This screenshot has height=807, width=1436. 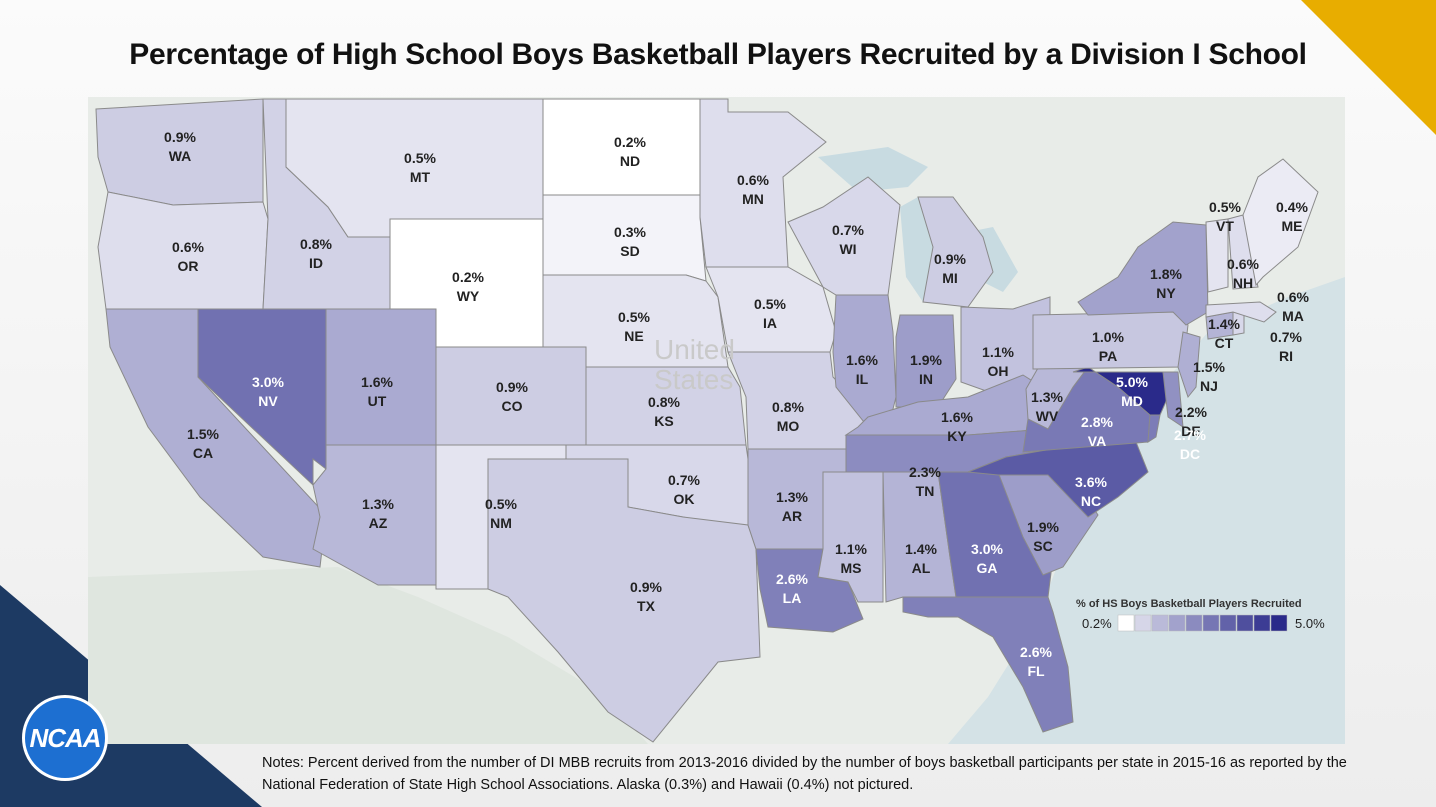 What do you see at coordinates (753, 180) in the screenshot?
I see `state-value-mn: 0.6%` at bounding box center [753, 180].